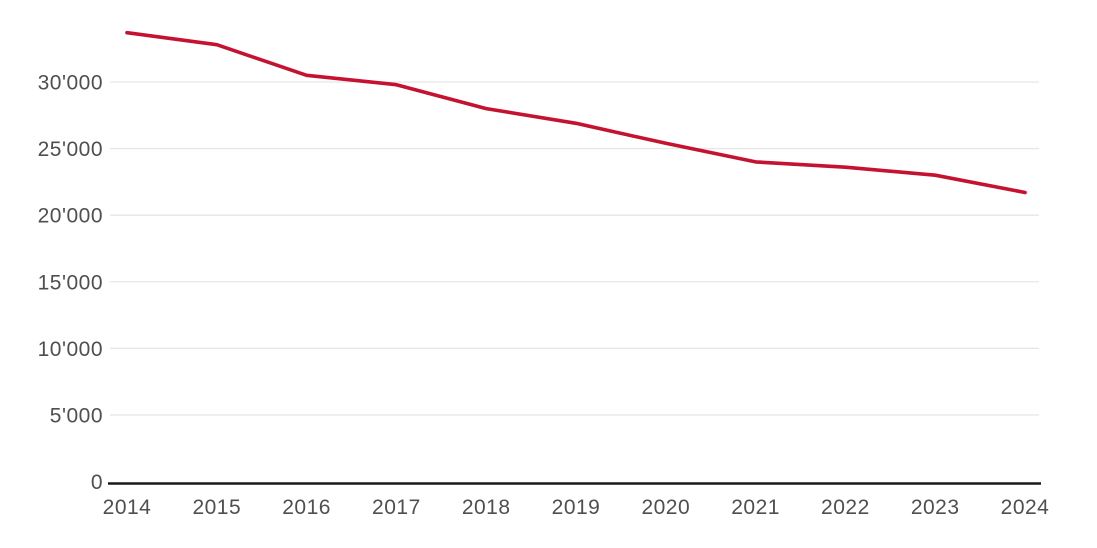 Image resolution: width=1097 pixels, height=548 pixels. Describe the element at coordinates (70, 83) in the screenshot. I see `y-tick-label: 30'000` at that location.